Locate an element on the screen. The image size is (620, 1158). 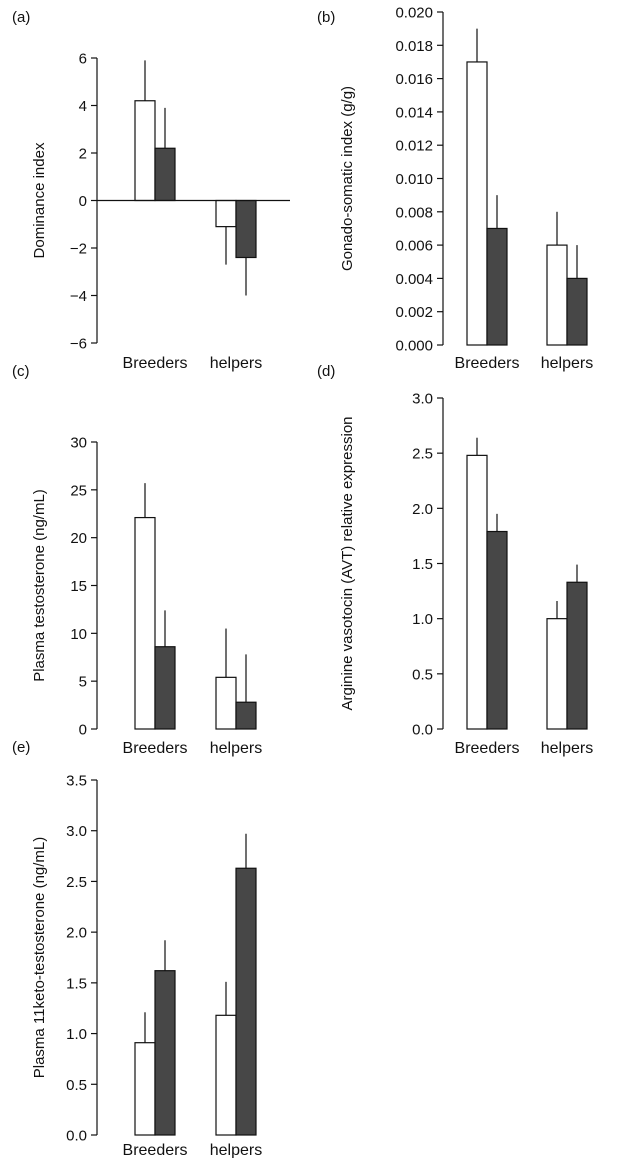
y-tick-label: 10 is located at coordinates (78, 634).